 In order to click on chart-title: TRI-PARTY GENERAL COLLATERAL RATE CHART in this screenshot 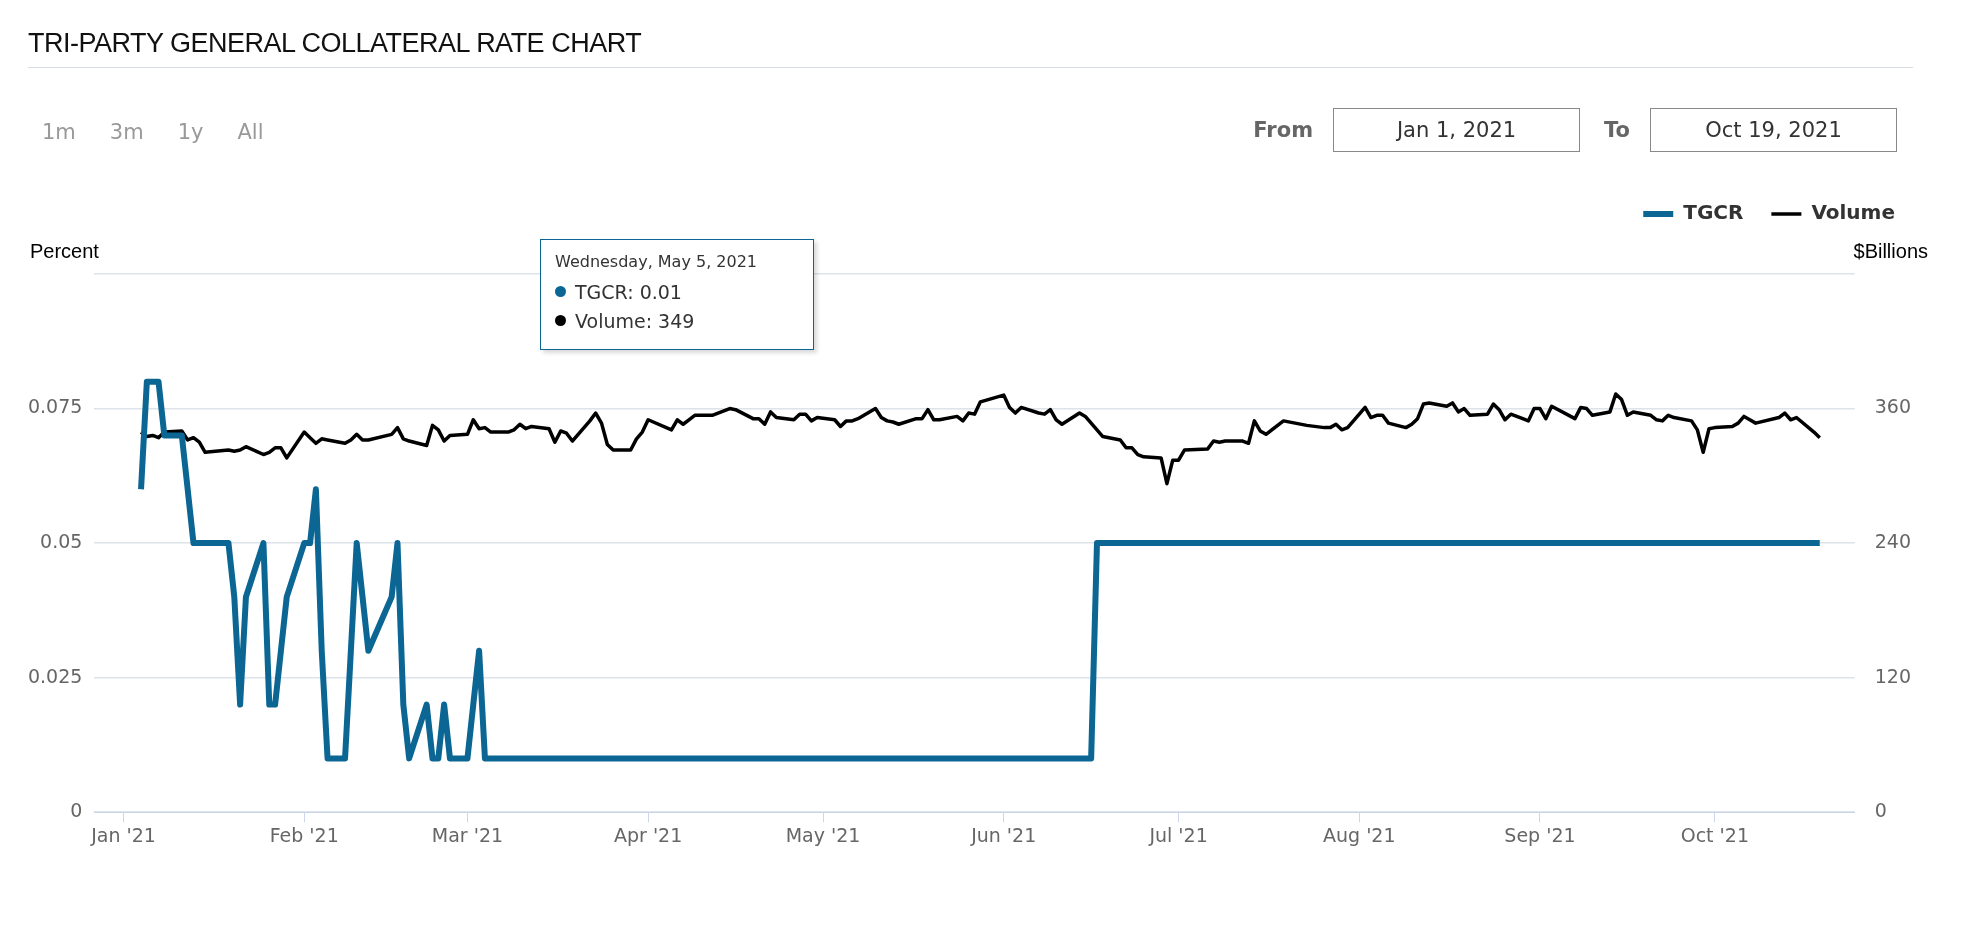, I will do `click(970, 48)`.